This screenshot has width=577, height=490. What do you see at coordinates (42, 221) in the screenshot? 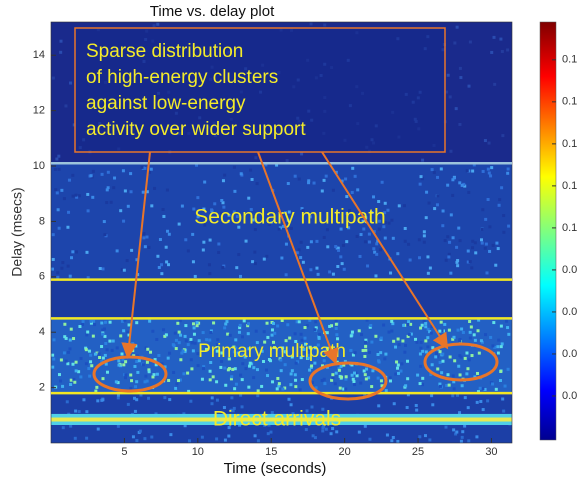
I see `y-tick-label: 8` at bounding box center [42, 221].